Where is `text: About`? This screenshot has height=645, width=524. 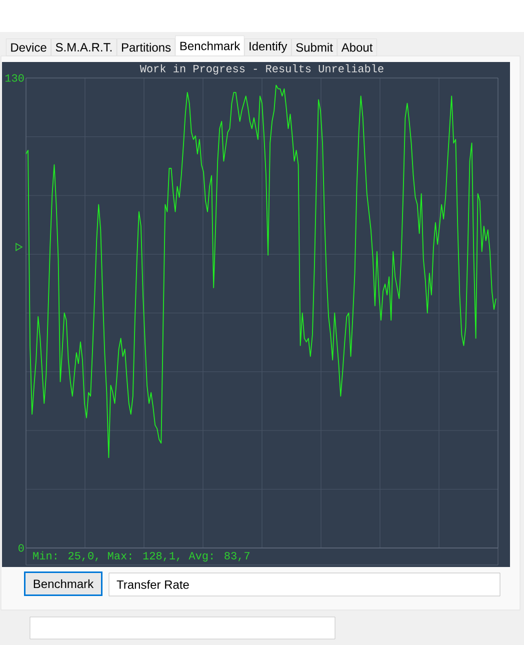 text: About is located at coordinates (357, 47).